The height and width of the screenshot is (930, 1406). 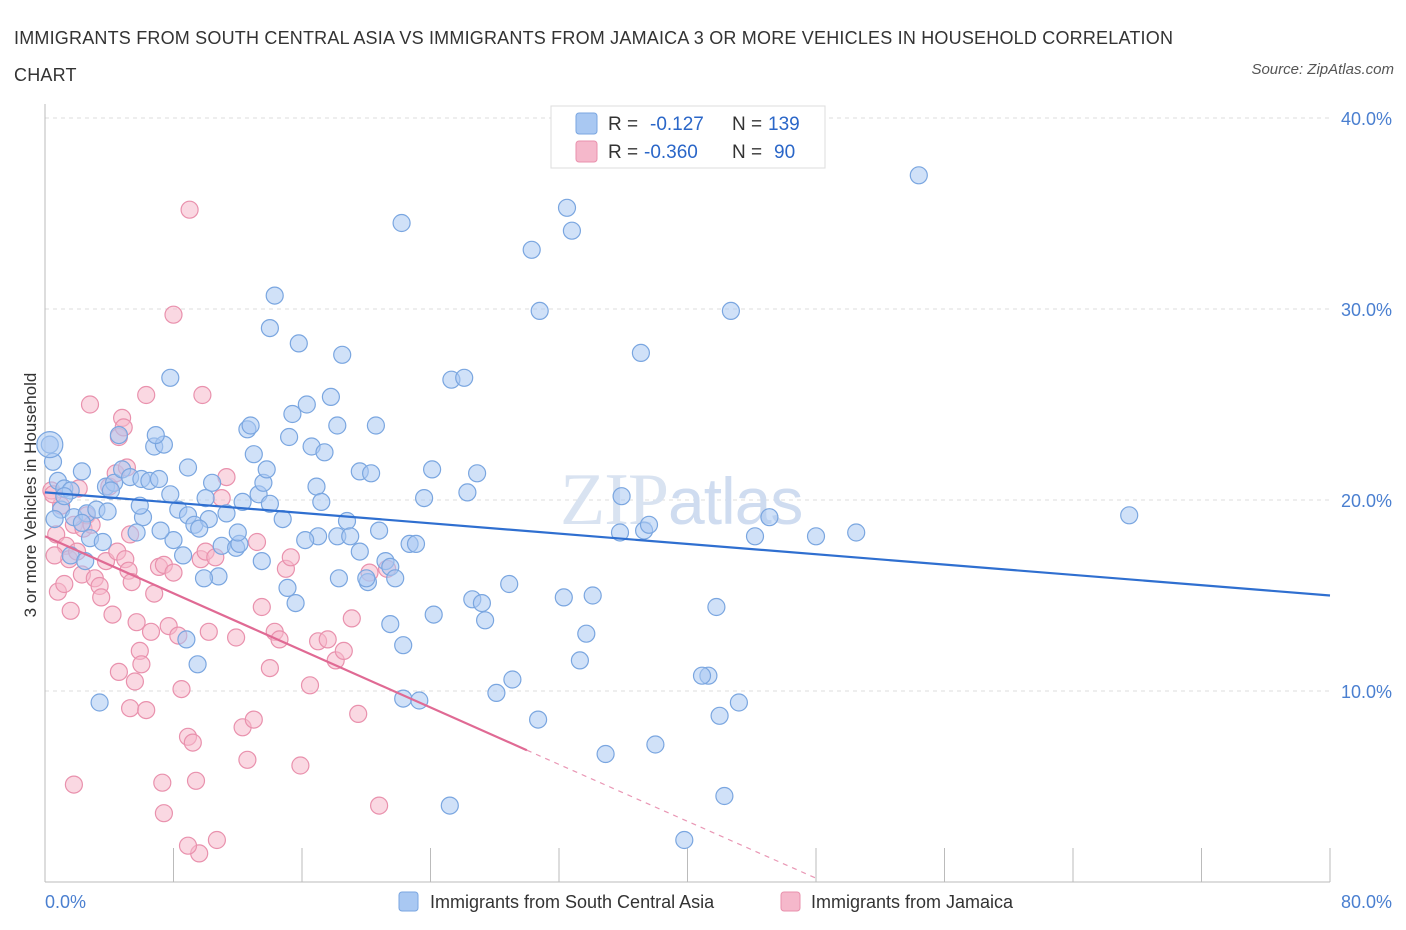 I want to click on x-tick-label-0: 0.0%, so click(x=65, y=902).